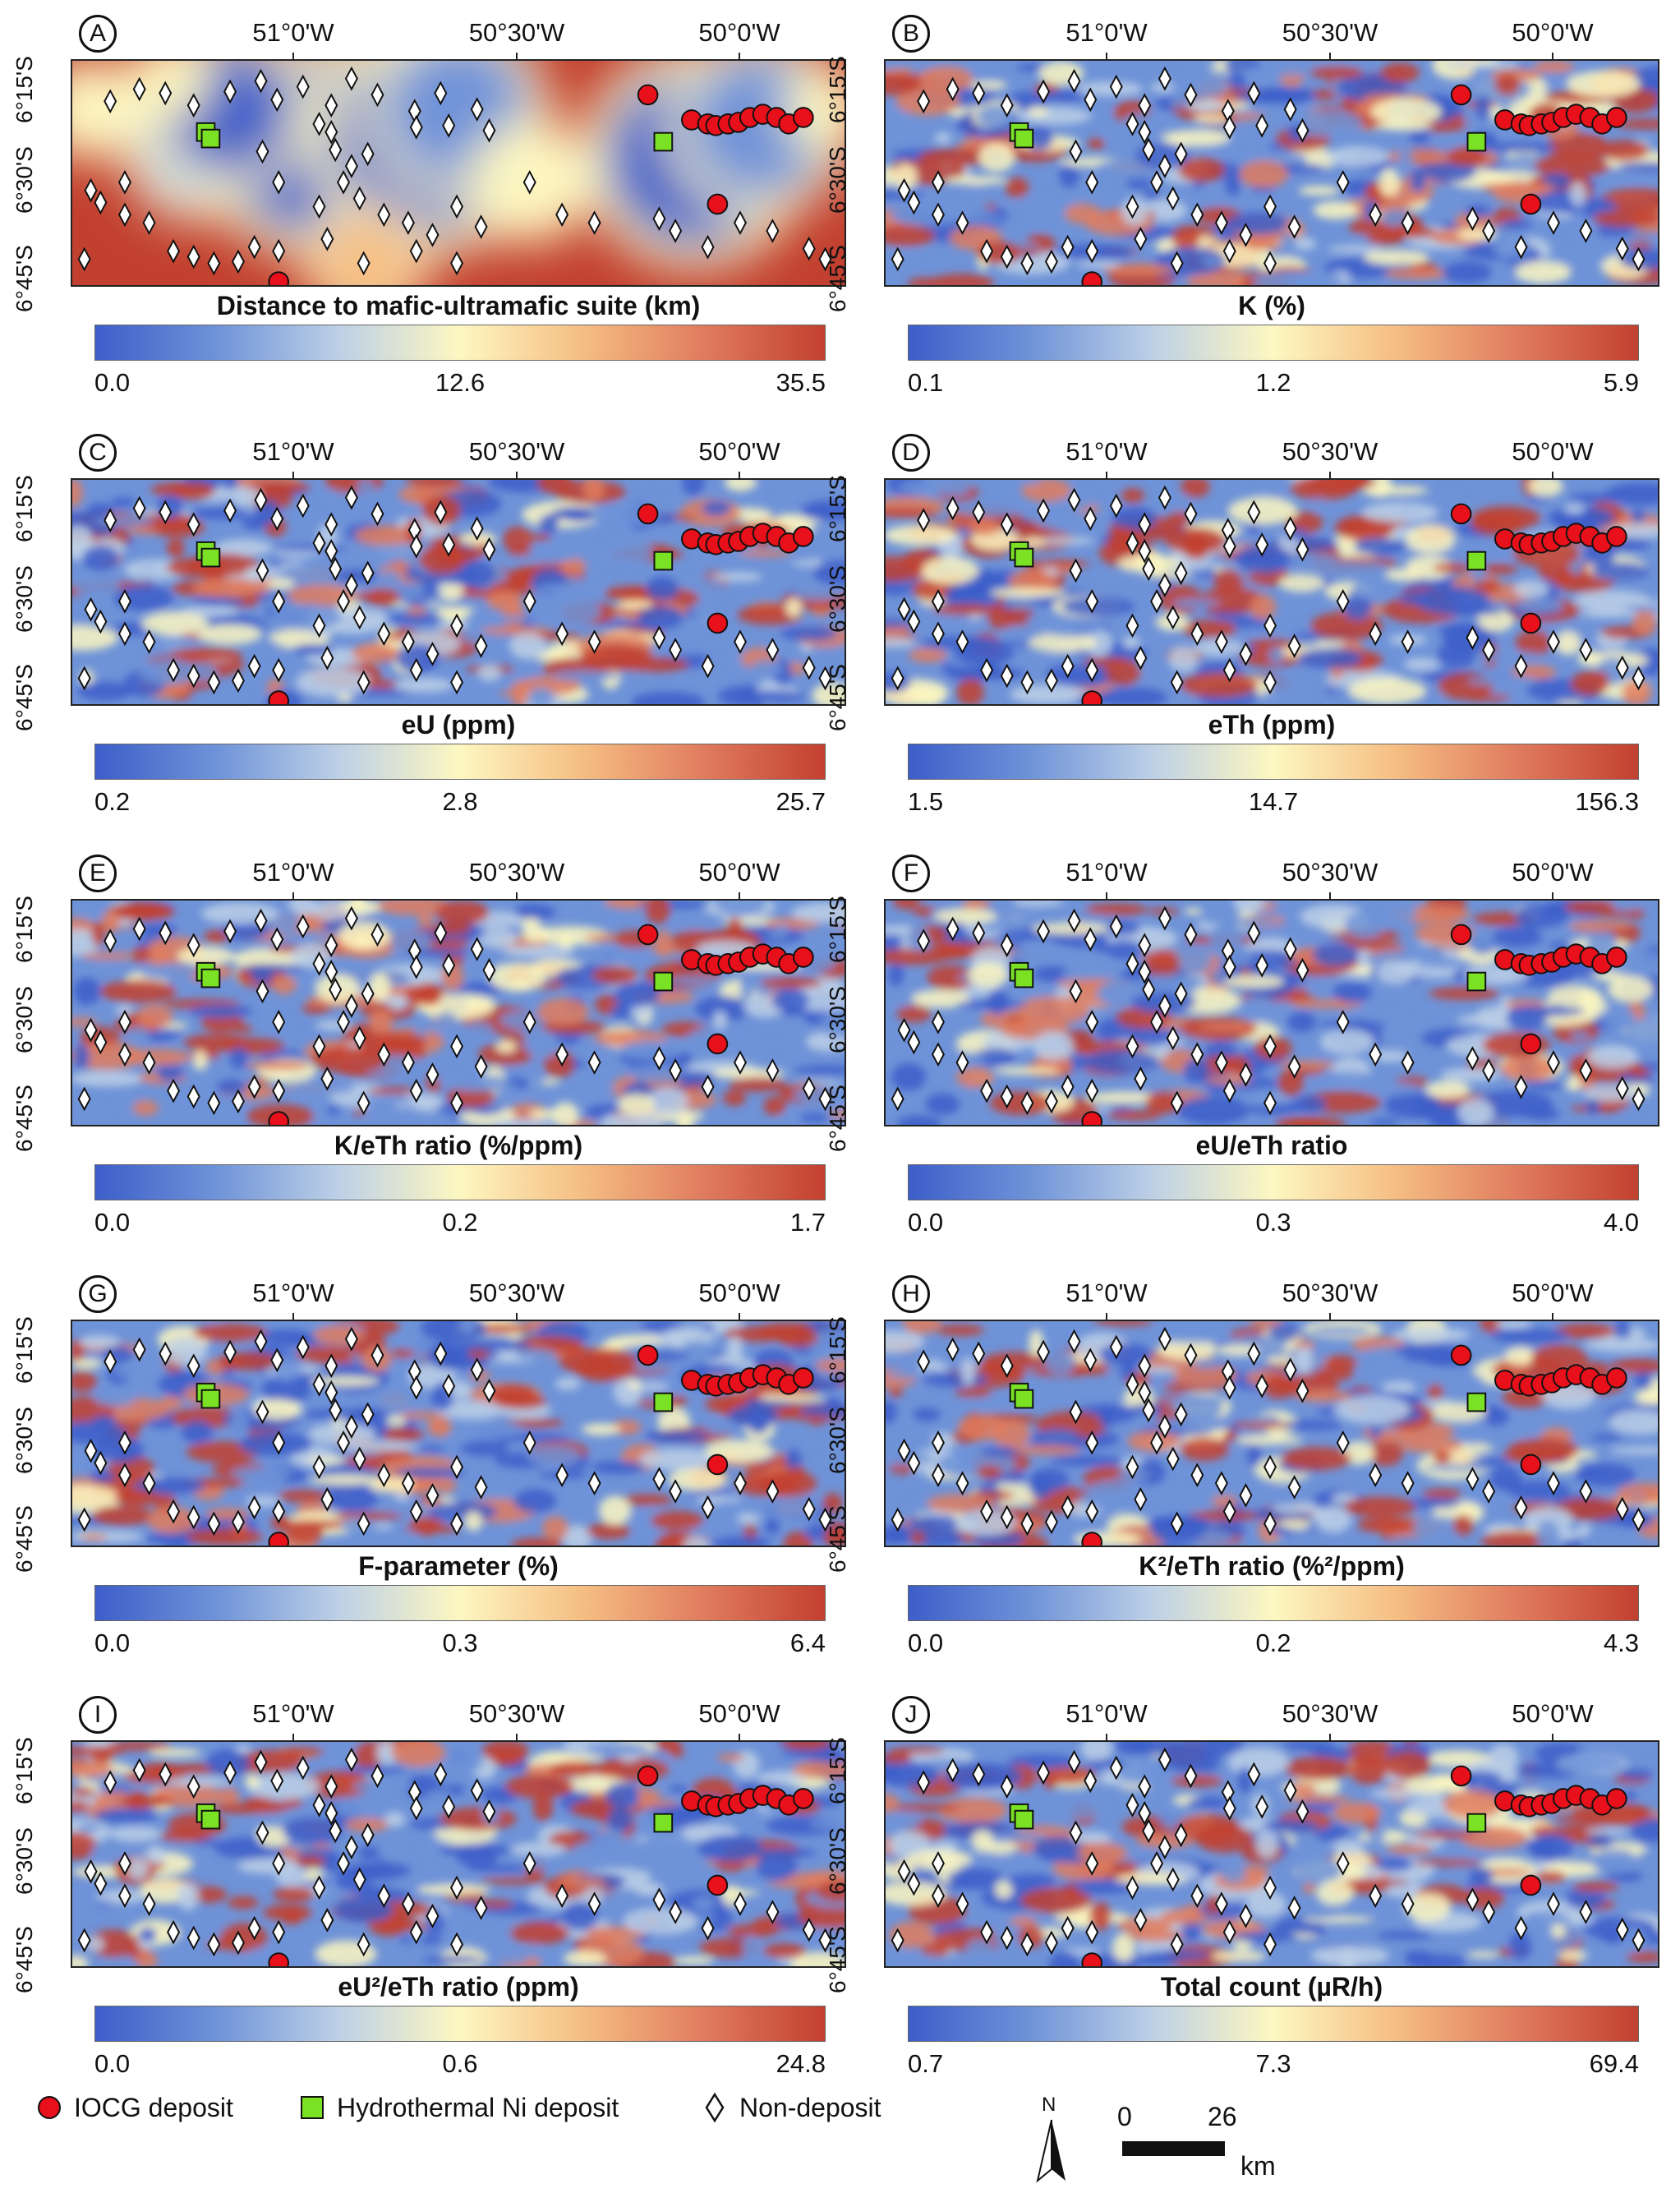  Describe the element at coordinates (478, 2107) in the screenshot. I see `legend-ni-label: Hydrothermal Ni deposit` at that location.